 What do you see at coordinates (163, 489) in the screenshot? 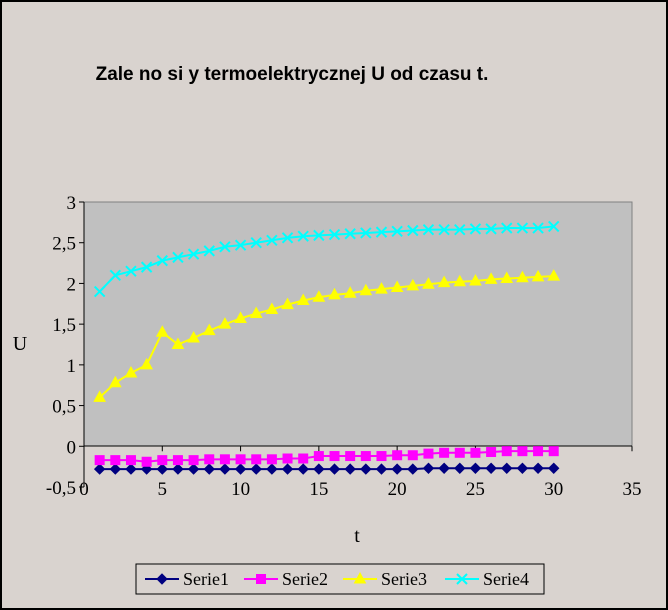
I see `x-tick-label: 5` at bounding box center [163, 489].